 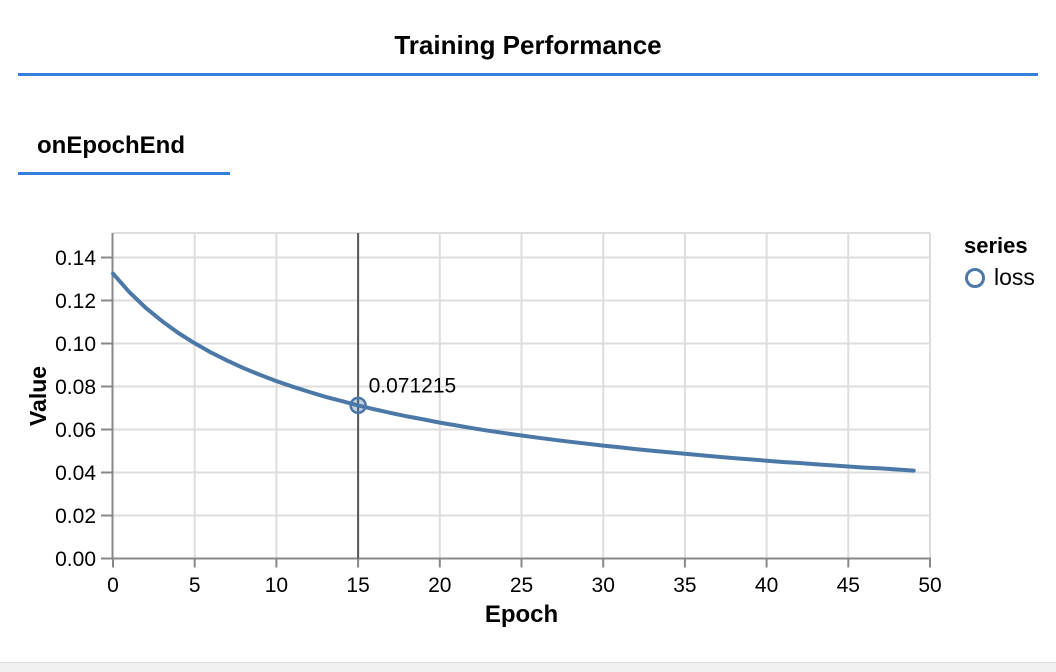 I want to click on x-tick-label: 50, so click(x=929, y=585).